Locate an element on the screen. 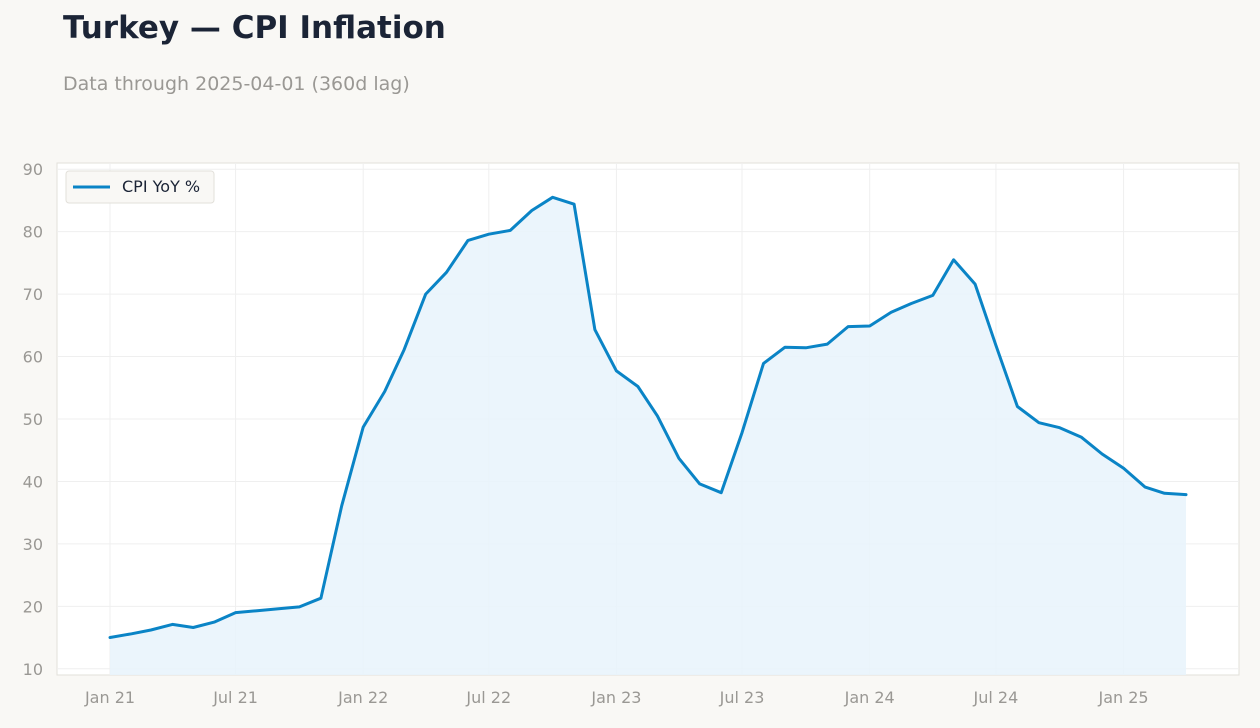 The image size is (1260, 728). x-tick-label: Jul 21 is located at coordinates (235, 697).